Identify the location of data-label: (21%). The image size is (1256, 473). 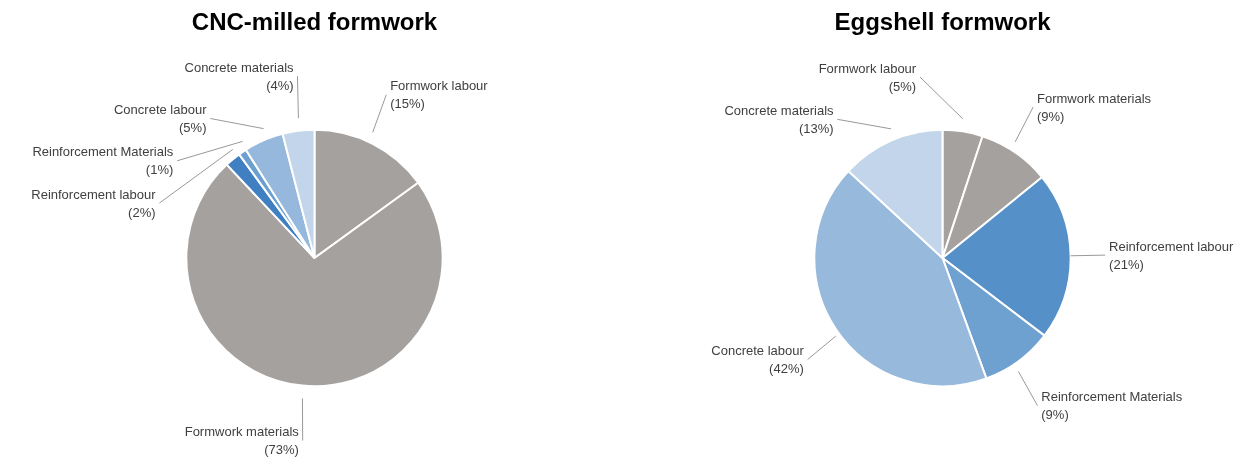
(1126, 264).